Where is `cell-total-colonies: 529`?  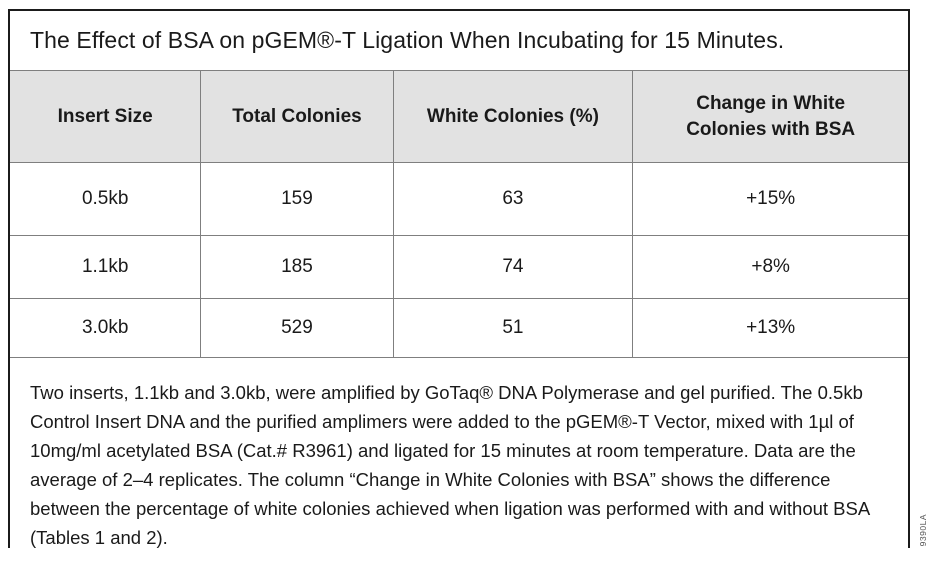 cell-total-colonies: 529 is located at coordinates (296, 328).